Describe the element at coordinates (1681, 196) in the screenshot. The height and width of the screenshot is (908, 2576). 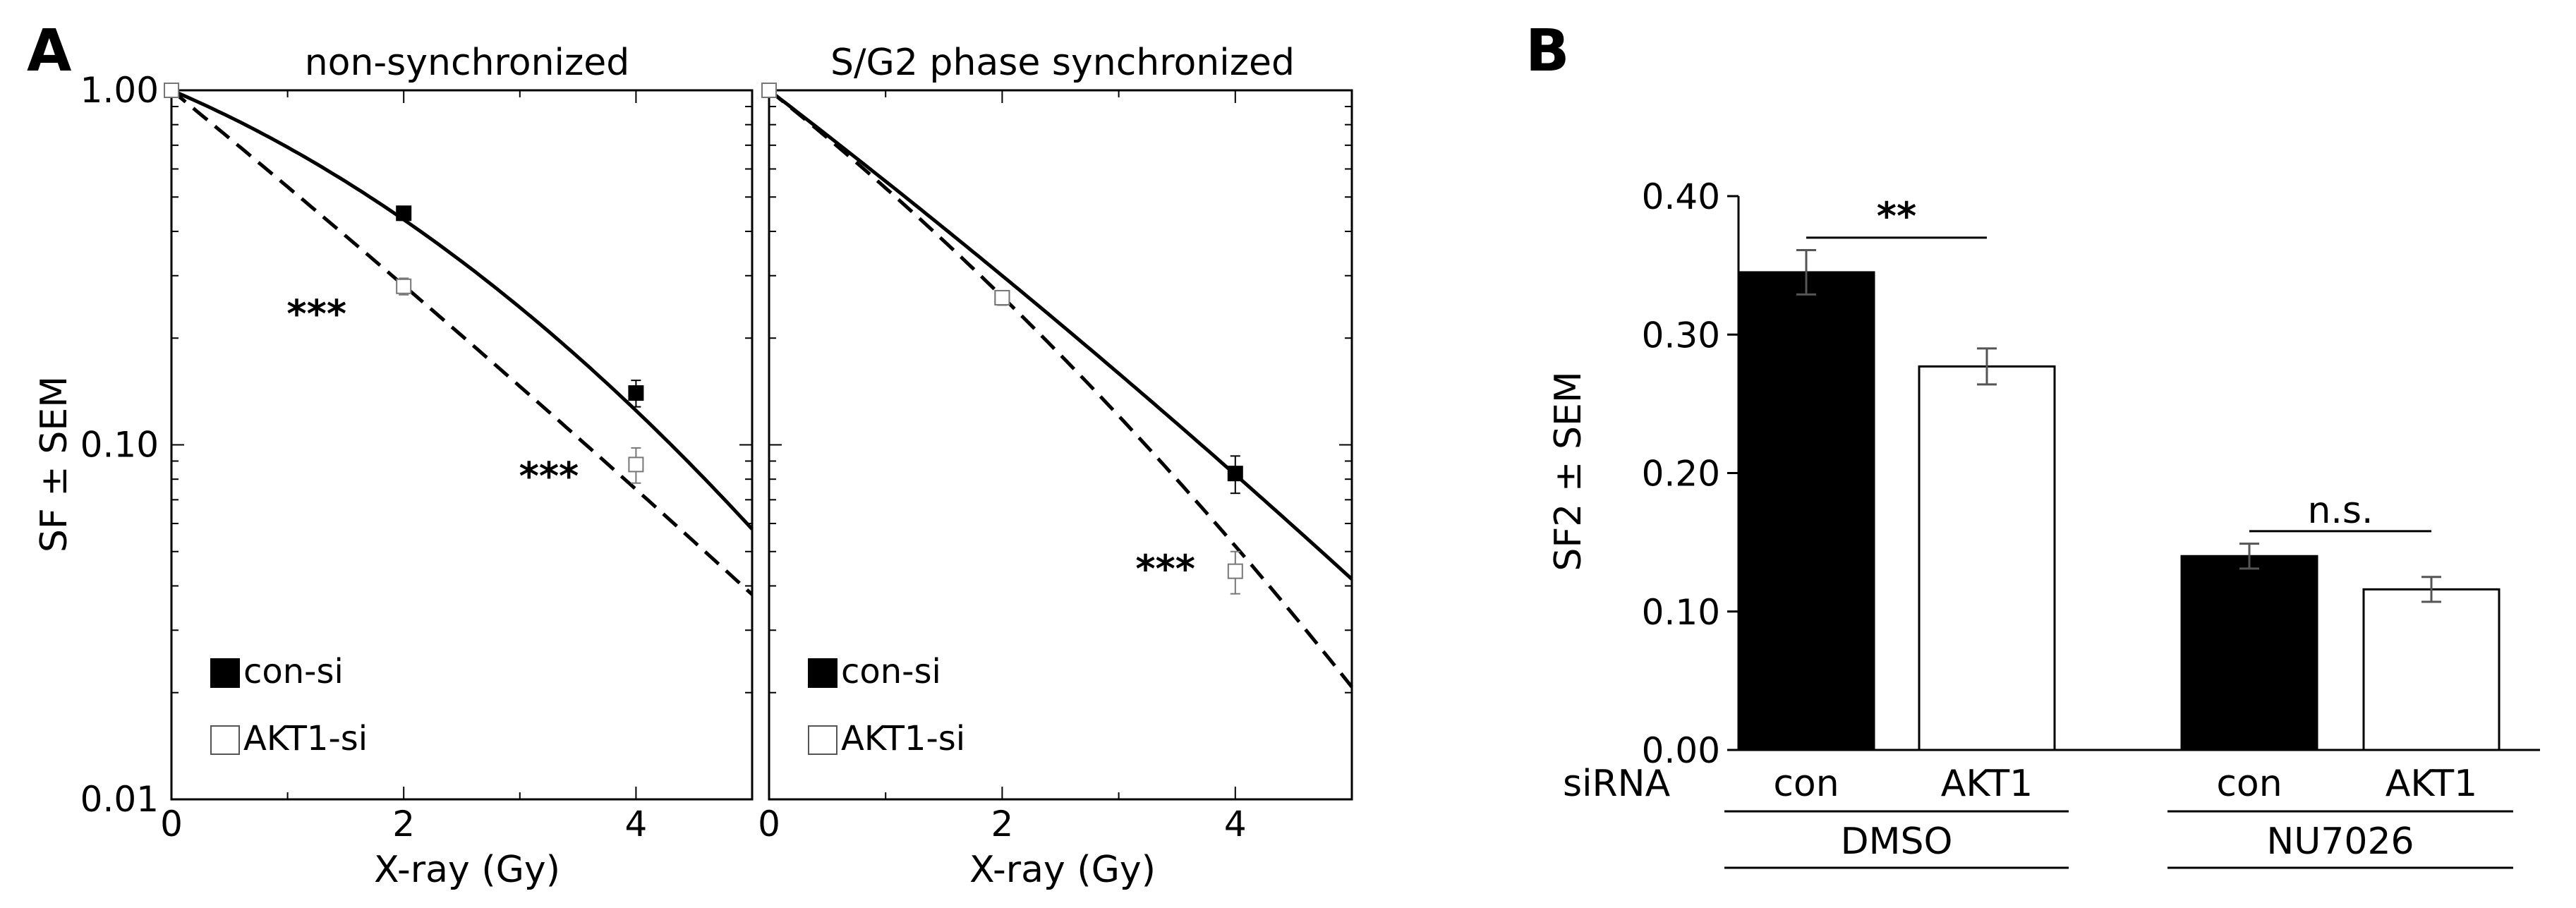
I see `chart3-ytick-label: 0.40` at that location.